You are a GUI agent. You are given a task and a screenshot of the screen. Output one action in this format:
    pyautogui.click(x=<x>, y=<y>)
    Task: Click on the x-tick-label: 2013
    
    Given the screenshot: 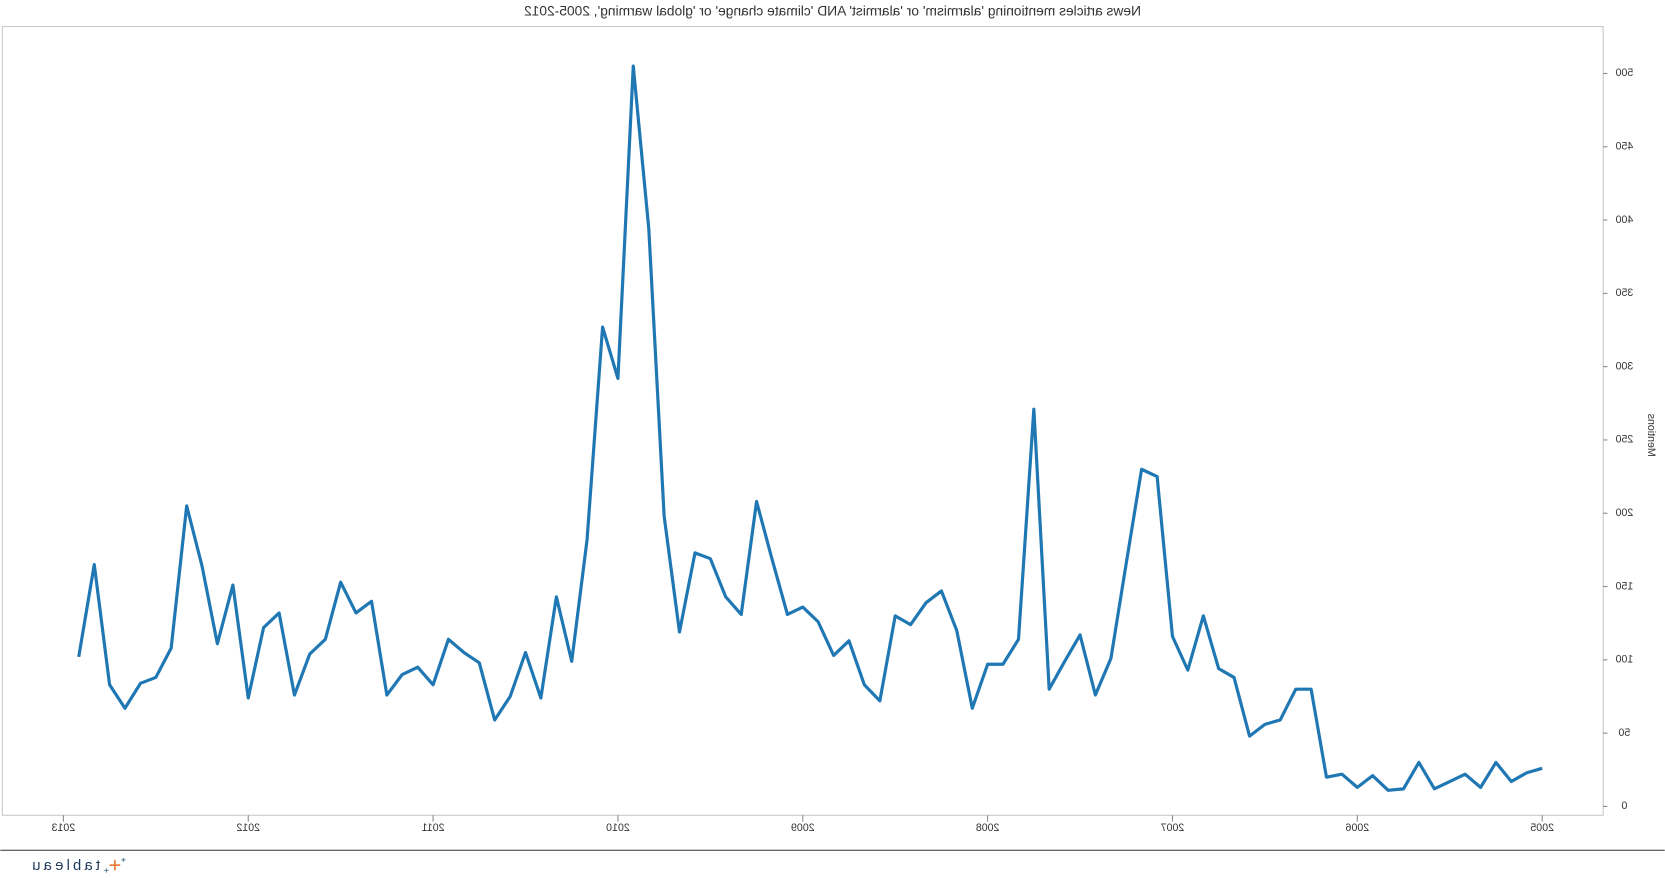 What is the action you would take?
    pyautogui.click(x=63, y=828)
    